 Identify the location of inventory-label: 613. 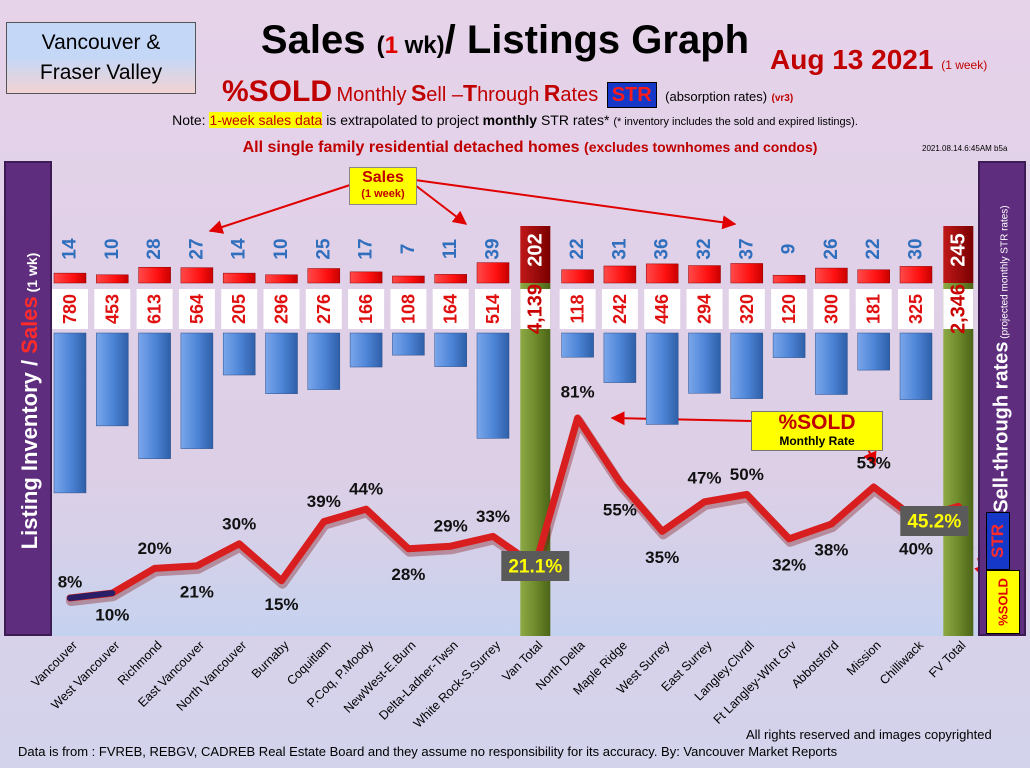
(155, 309).